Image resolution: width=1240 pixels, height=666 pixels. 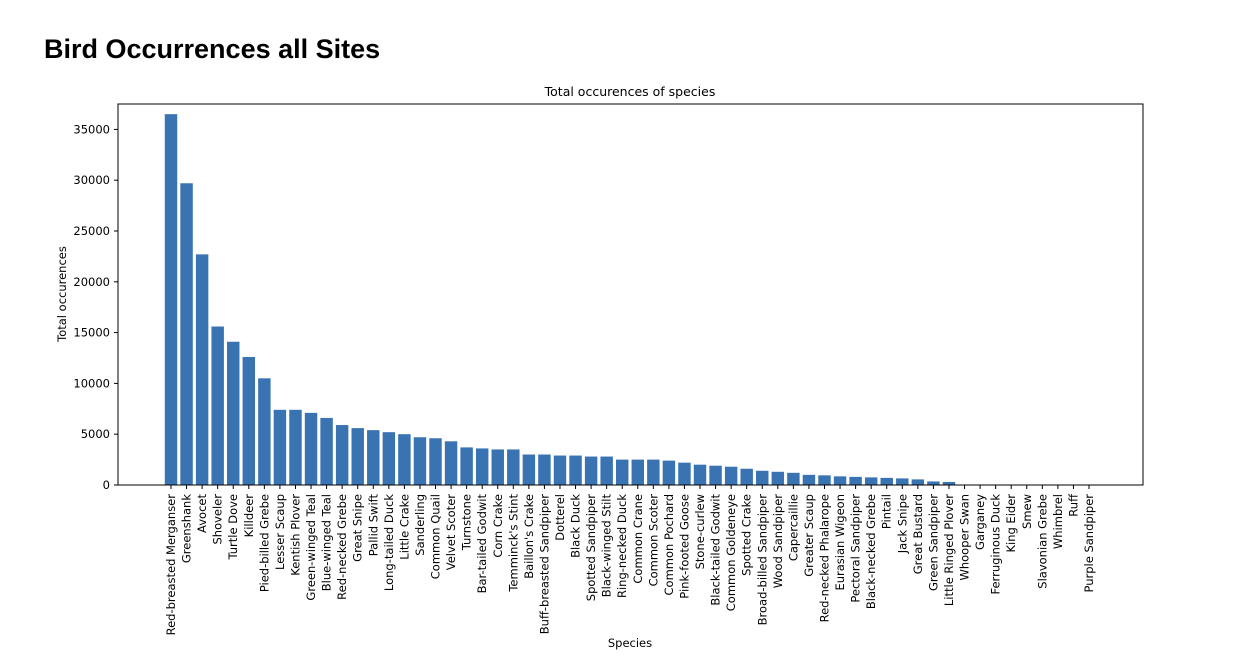 I want to click on page-heading: Bird Occurrences all Sites, so click(x=212, y=49).